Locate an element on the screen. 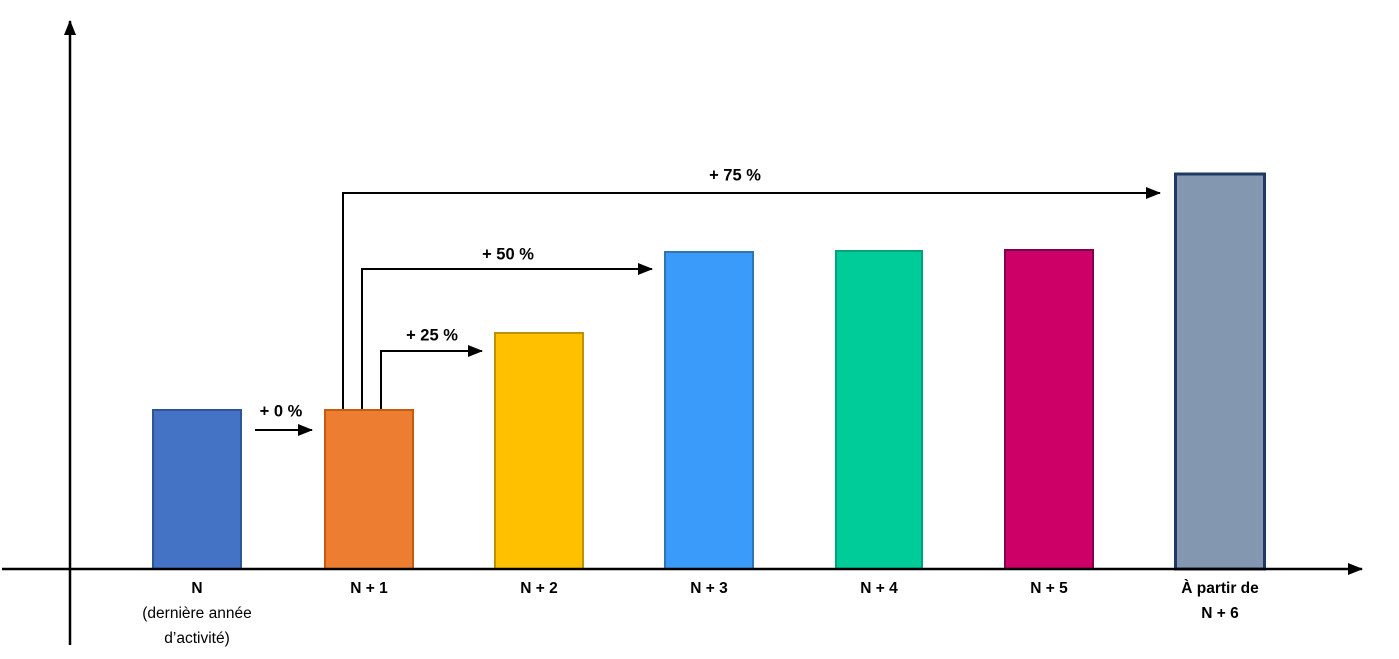 This screenshot has height=659, width=1399. anno-0-label: + 0 % is located at coordinates (281, 411).